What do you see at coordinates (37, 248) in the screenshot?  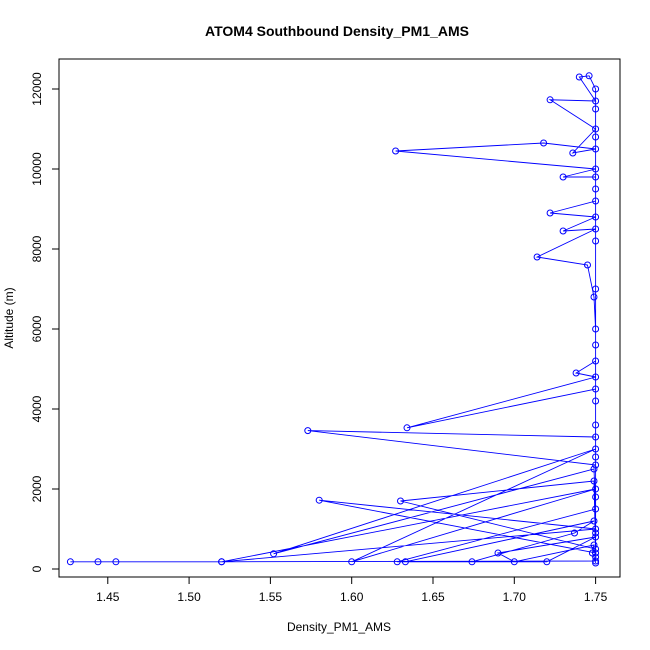 I see `y-tick-label: 8000` at bounding box center [37, 248].